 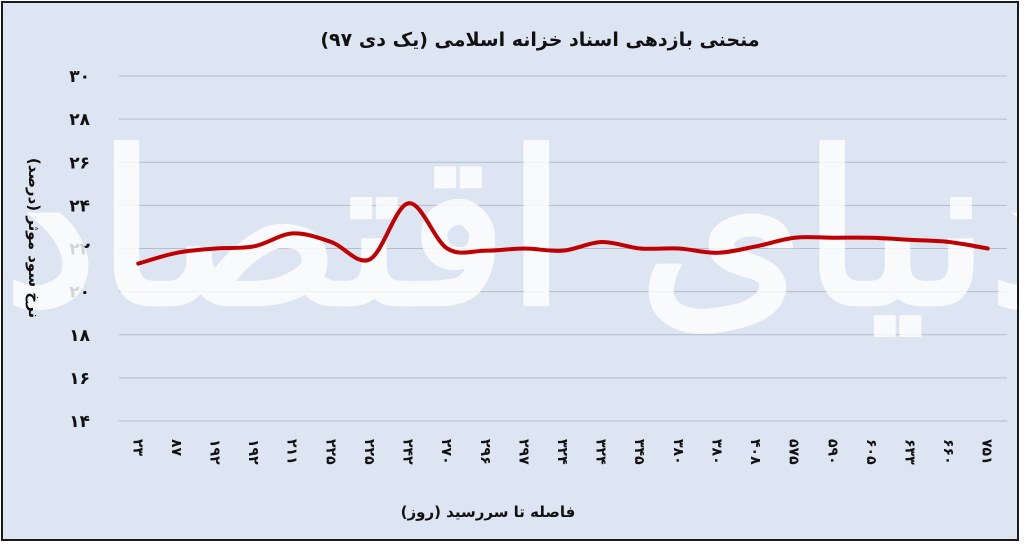 I want to click on x-tick-label: ۵۹۰, so click(x=832, y=452).